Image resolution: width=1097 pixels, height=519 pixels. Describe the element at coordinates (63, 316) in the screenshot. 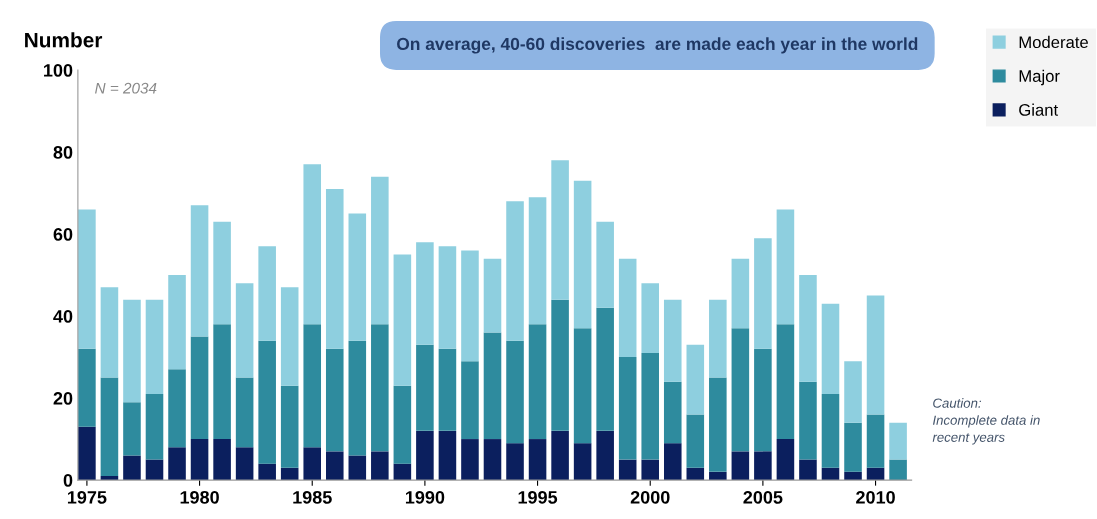

I see `y-tick-label: 40` at that location.